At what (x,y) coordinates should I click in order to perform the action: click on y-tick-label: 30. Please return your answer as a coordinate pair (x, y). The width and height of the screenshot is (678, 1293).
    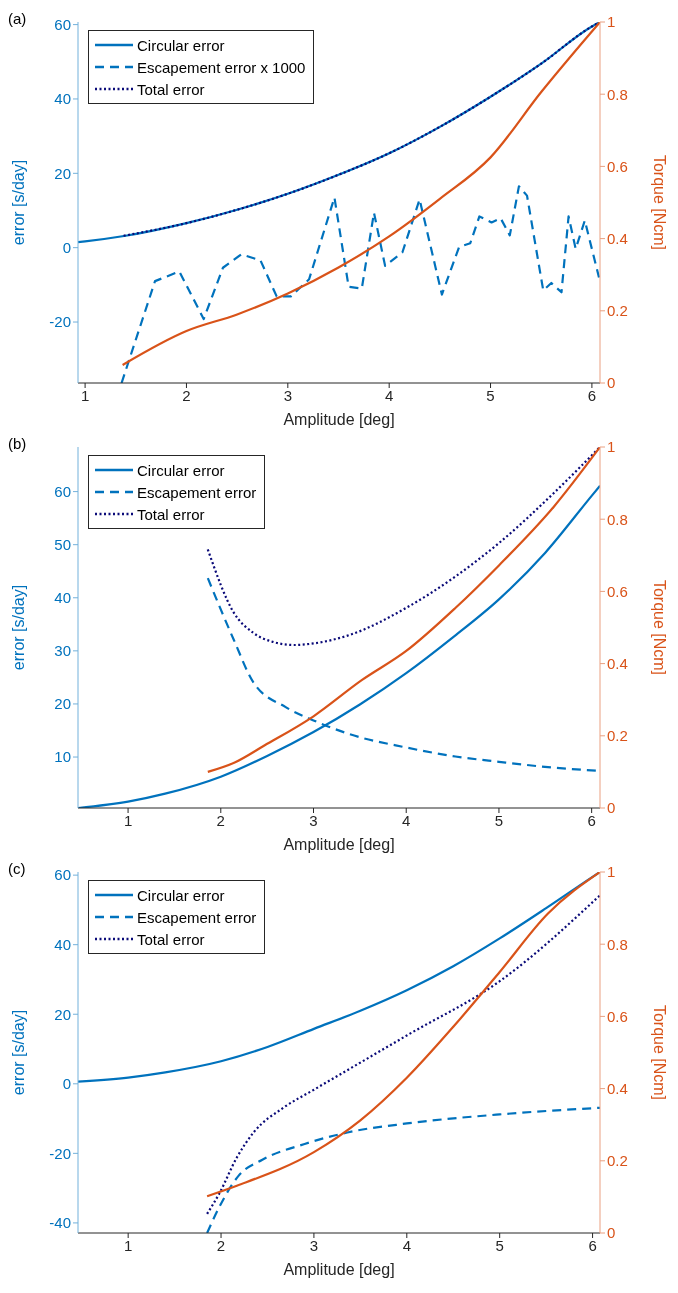
    Looking at the image, I should click on (62, 651).